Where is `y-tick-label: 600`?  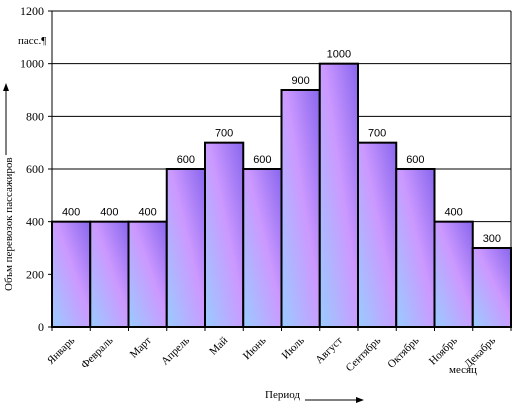
y-tick-label: 600 is located at coordinates (35, 169).